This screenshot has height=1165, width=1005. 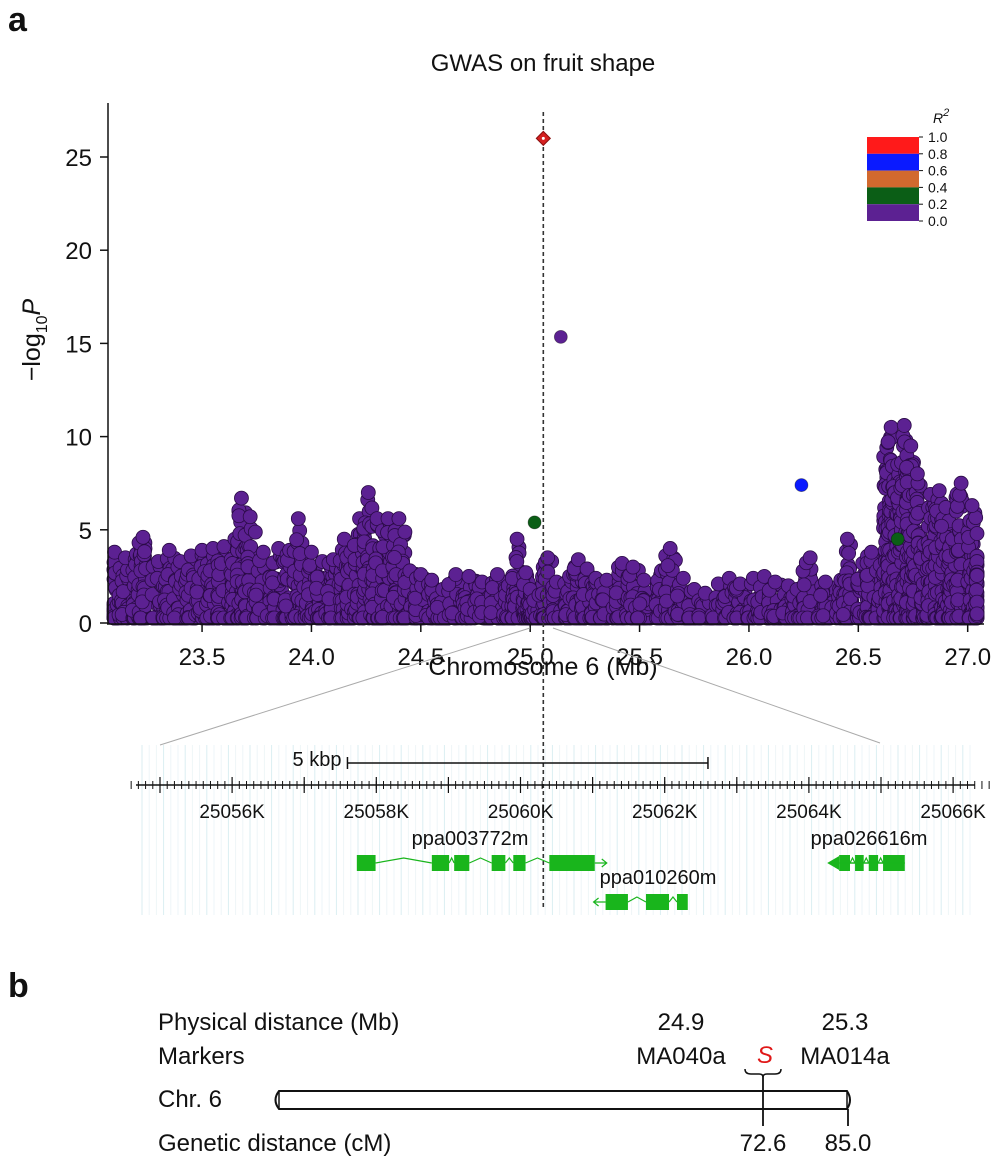 I want to click on ruler-tick-label: 25064K, so click(x=809, y=812).